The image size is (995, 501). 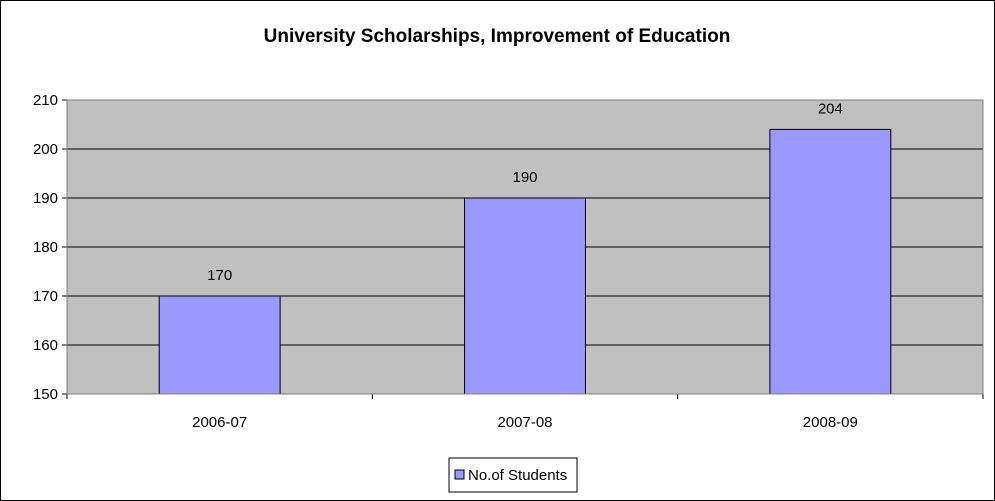 What do you see at coordinates (45, 149) in the screenshot?
I see `y-tick-label: 200` at bounding box center [45, 149].